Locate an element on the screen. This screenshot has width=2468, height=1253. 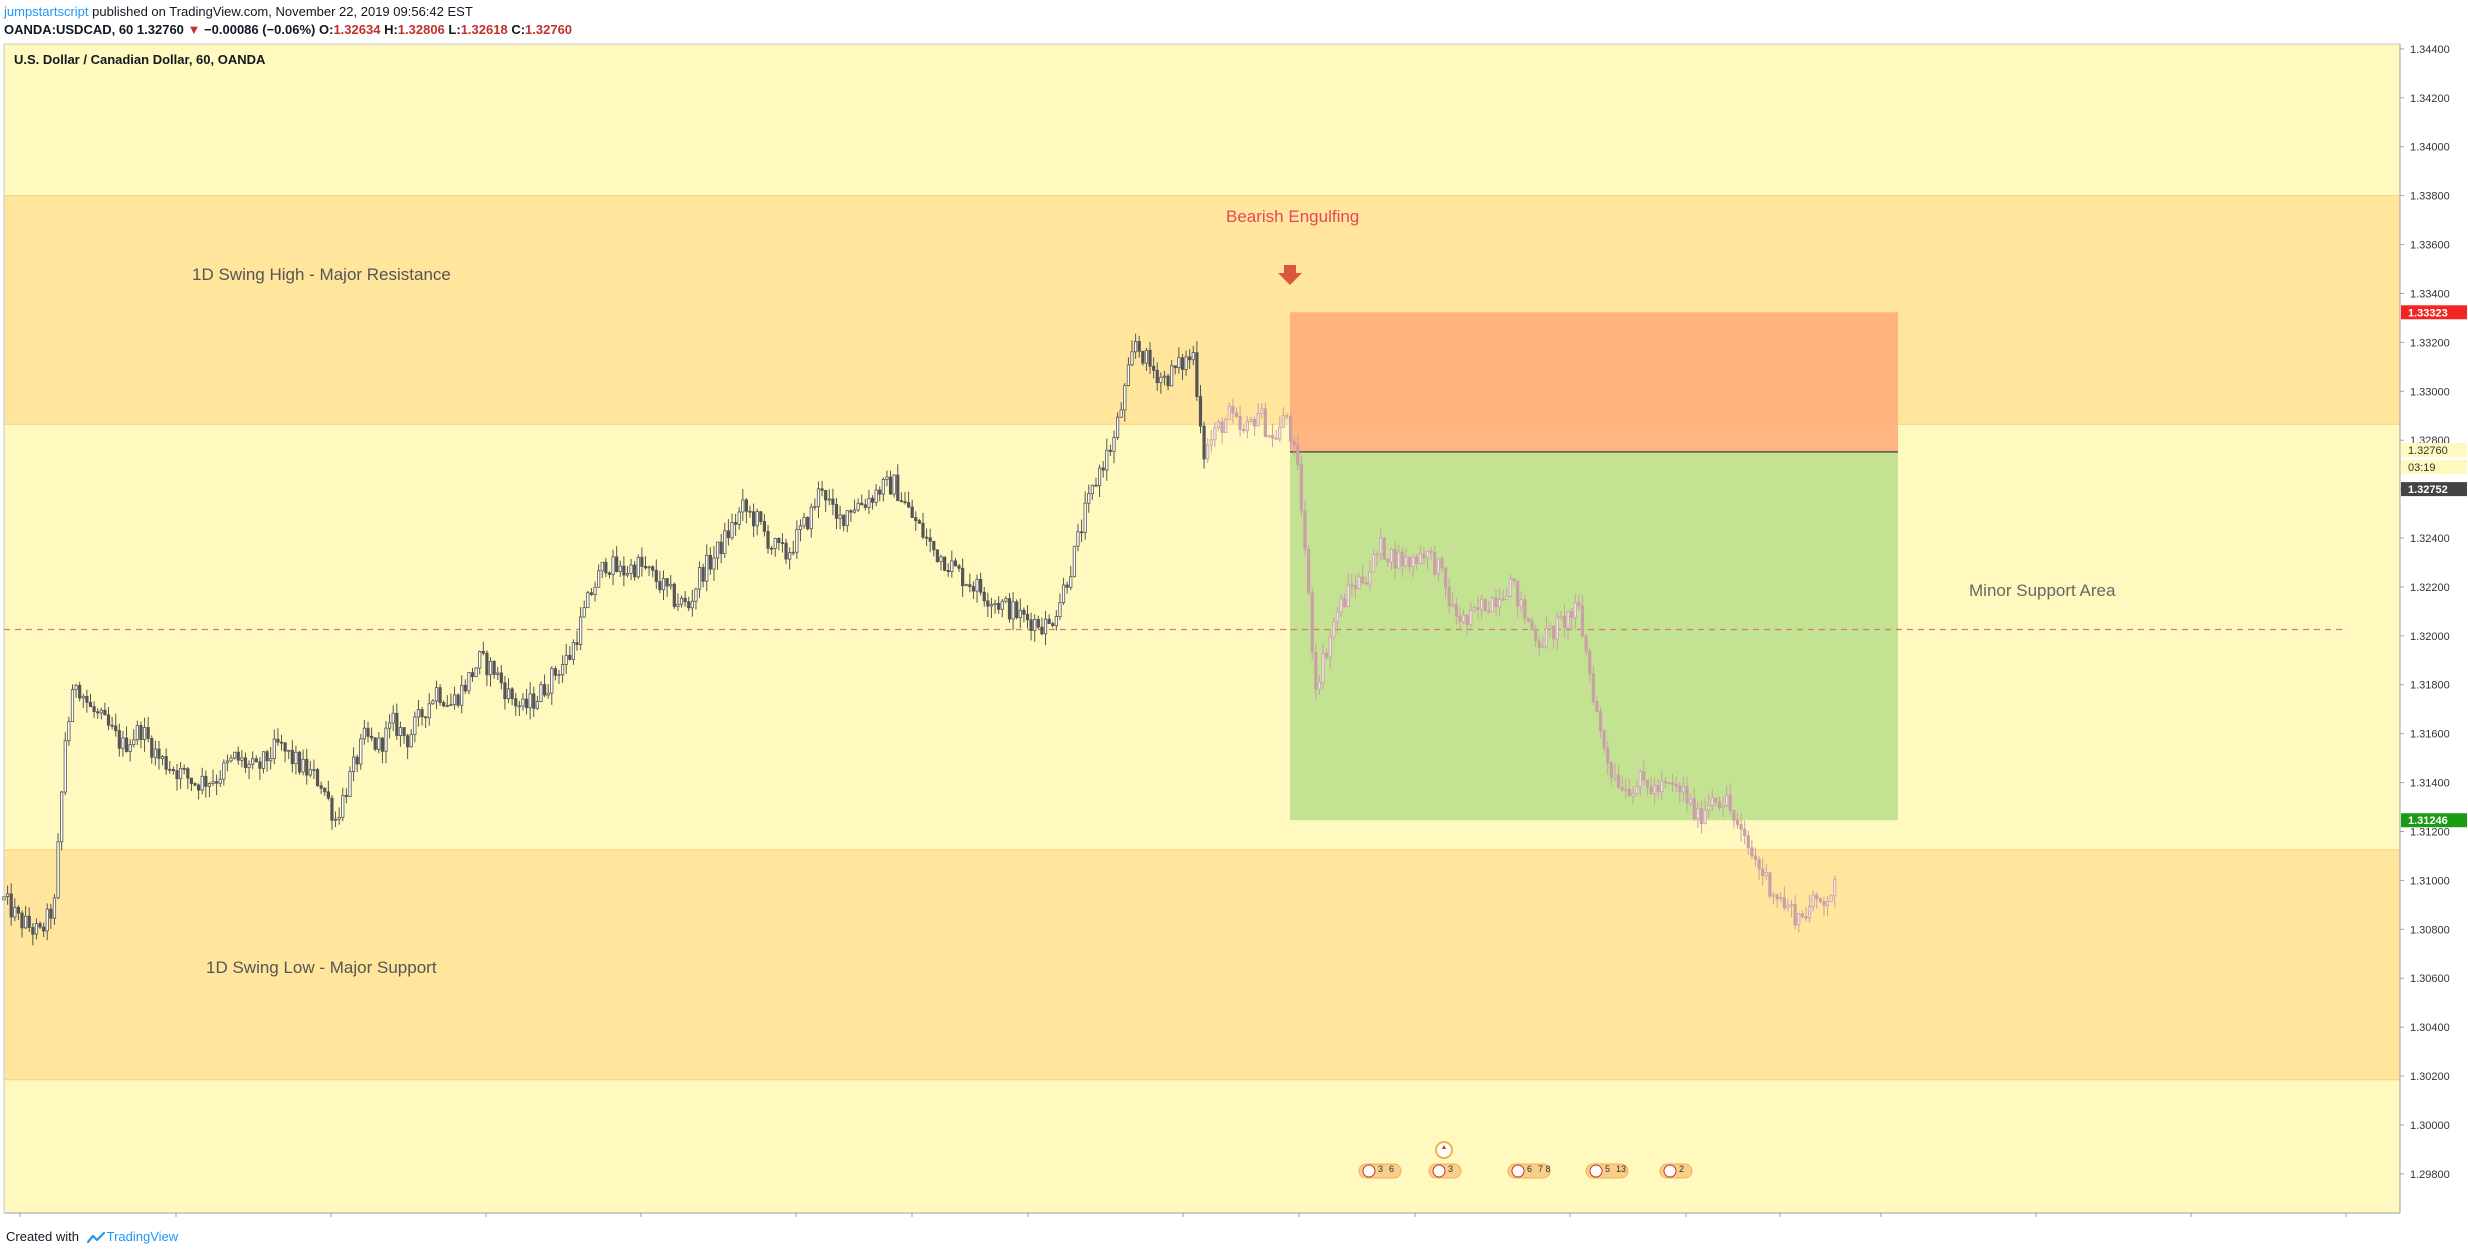
take-profit-box is located at coordinates (1594, 636).